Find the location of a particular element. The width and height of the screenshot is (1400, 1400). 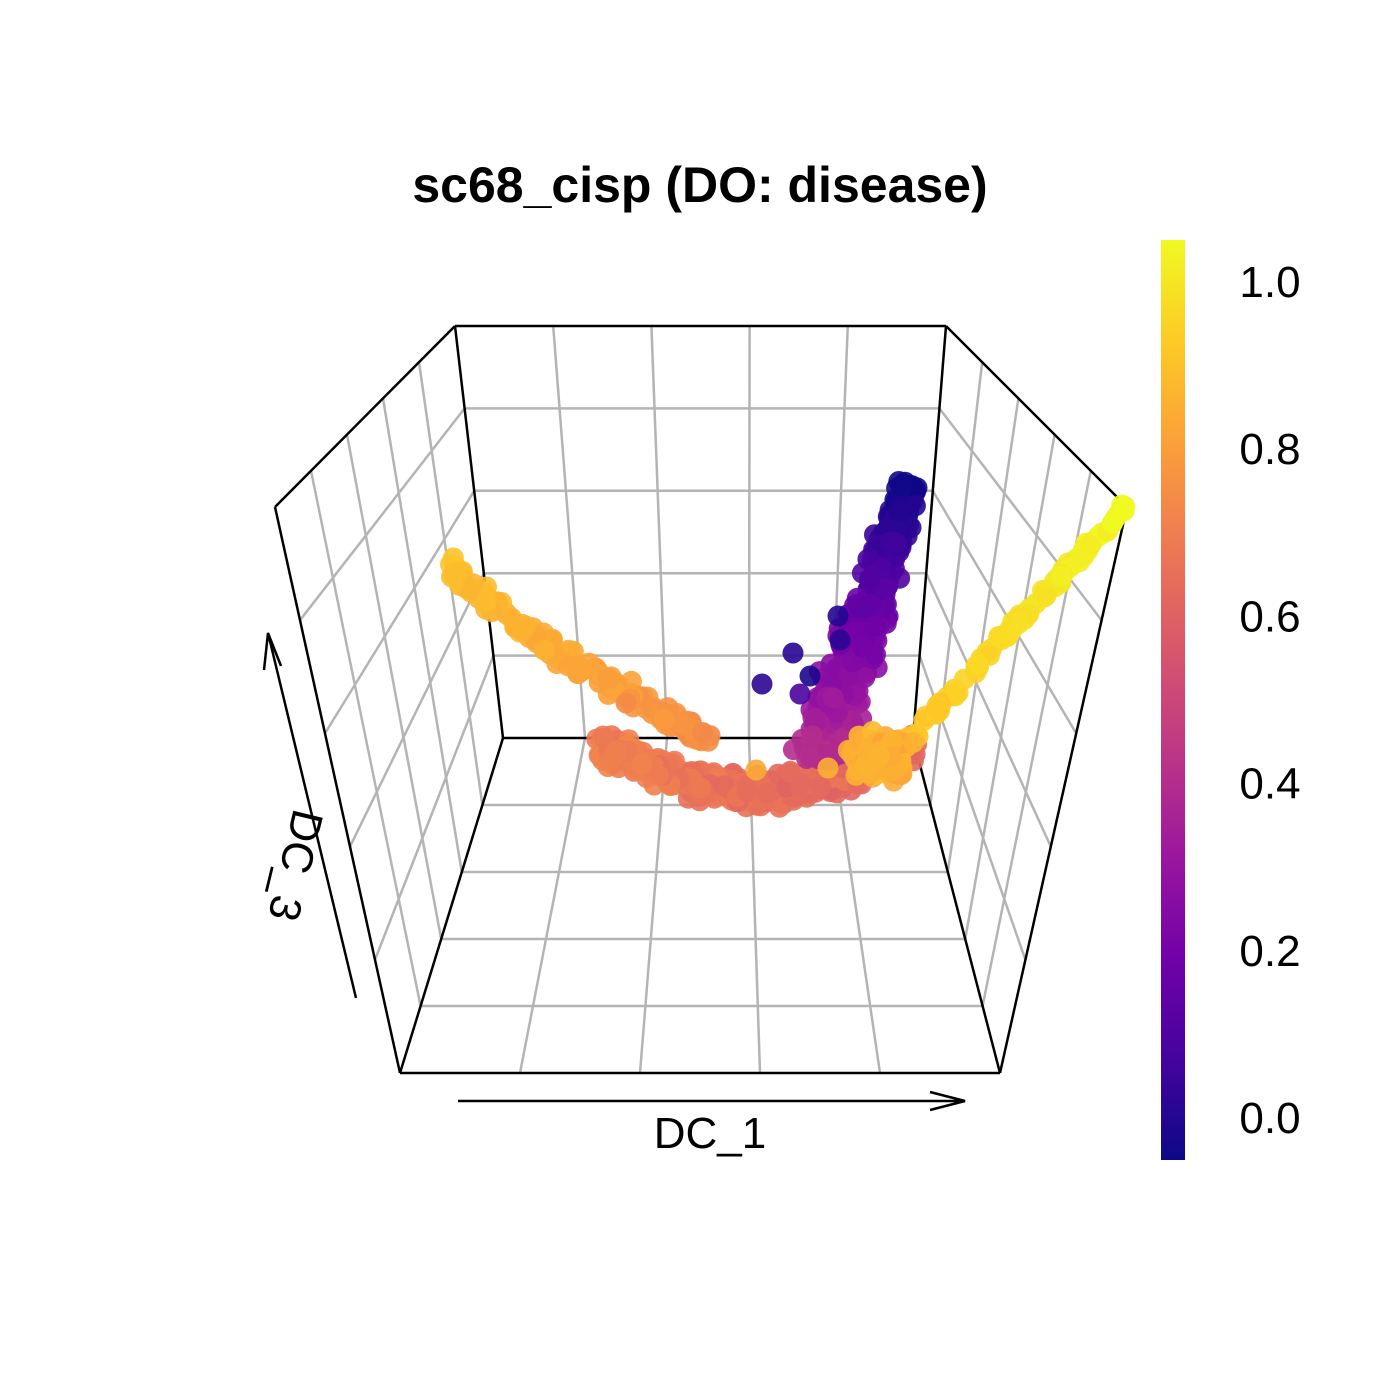

x-axis-label: DC_1 is located at coordinates (710, 1133).